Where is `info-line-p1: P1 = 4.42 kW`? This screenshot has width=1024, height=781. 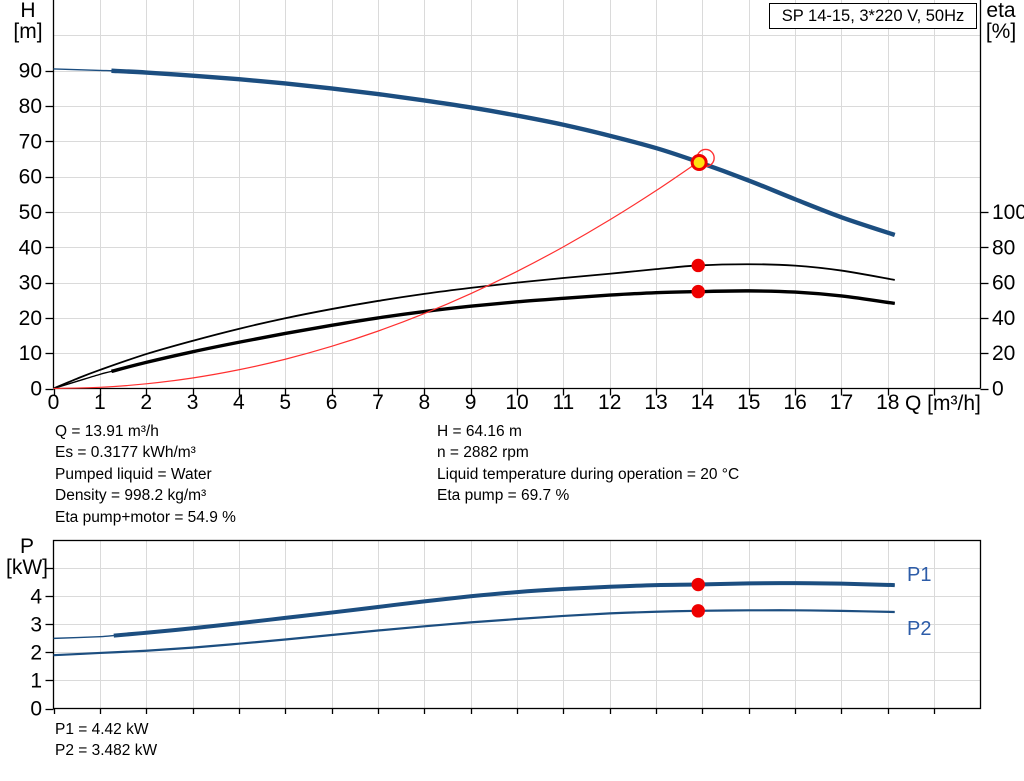
info-line-p1: P1 = 4.42 kW is located at coordinates (102, 729).